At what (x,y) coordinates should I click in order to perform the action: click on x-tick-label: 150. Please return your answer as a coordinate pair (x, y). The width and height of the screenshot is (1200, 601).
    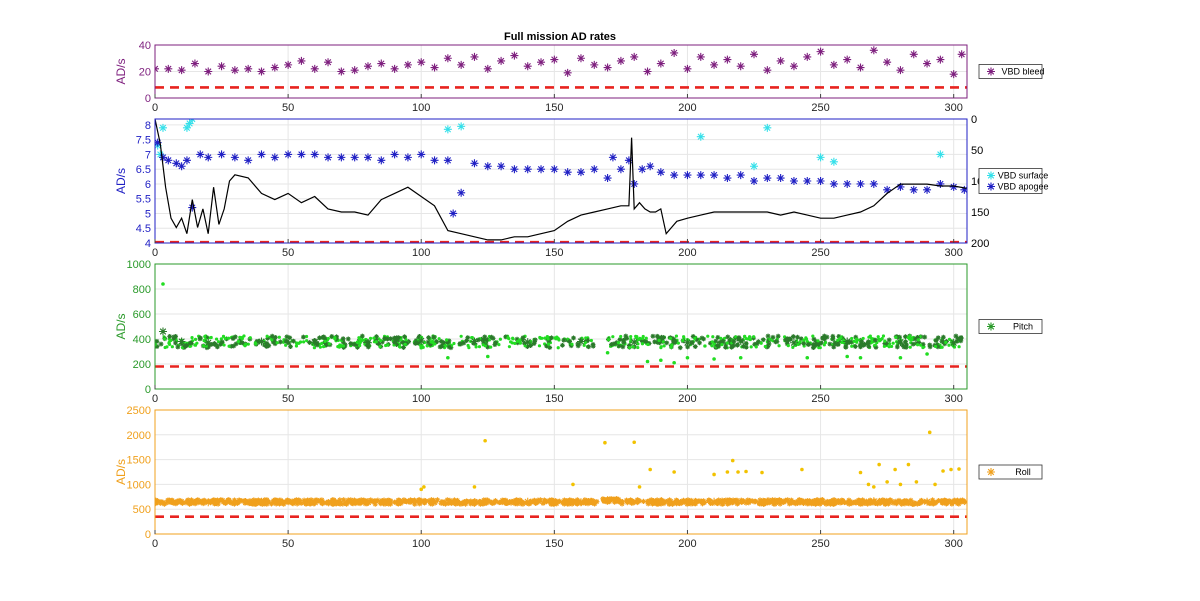
    Looking at the image, I should click on (554, 399).